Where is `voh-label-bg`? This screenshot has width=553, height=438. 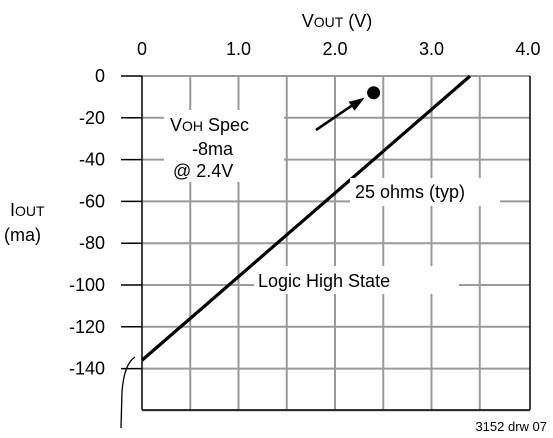
voh-label-bg is located at coordinates (224, 146).